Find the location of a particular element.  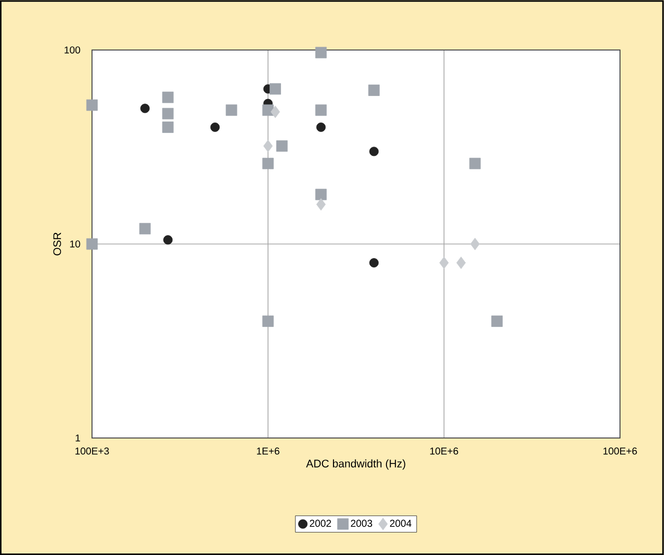

x-axis-title: ADC bandwidth (Hz) is located at coordinates (356, 464).